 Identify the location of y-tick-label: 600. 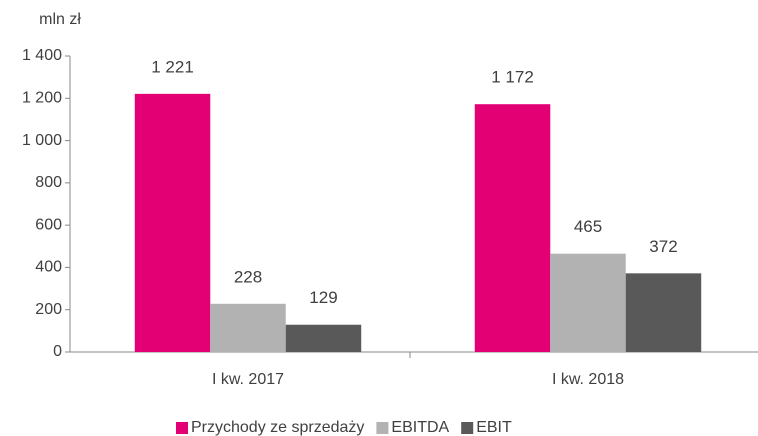
(48, 224).